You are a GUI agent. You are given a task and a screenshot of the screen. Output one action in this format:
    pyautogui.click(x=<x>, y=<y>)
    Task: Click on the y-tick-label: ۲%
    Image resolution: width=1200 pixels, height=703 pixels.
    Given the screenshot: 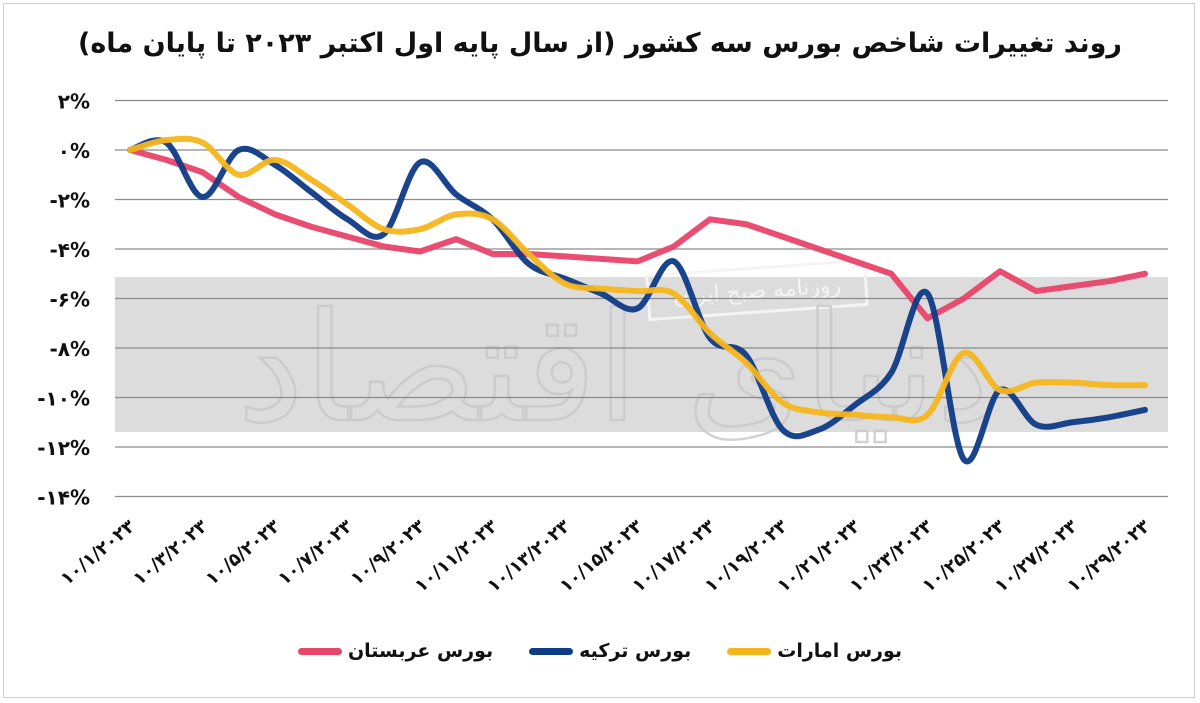 What is the action you would take?
    pyautogui.click(x=74, y=102)
    